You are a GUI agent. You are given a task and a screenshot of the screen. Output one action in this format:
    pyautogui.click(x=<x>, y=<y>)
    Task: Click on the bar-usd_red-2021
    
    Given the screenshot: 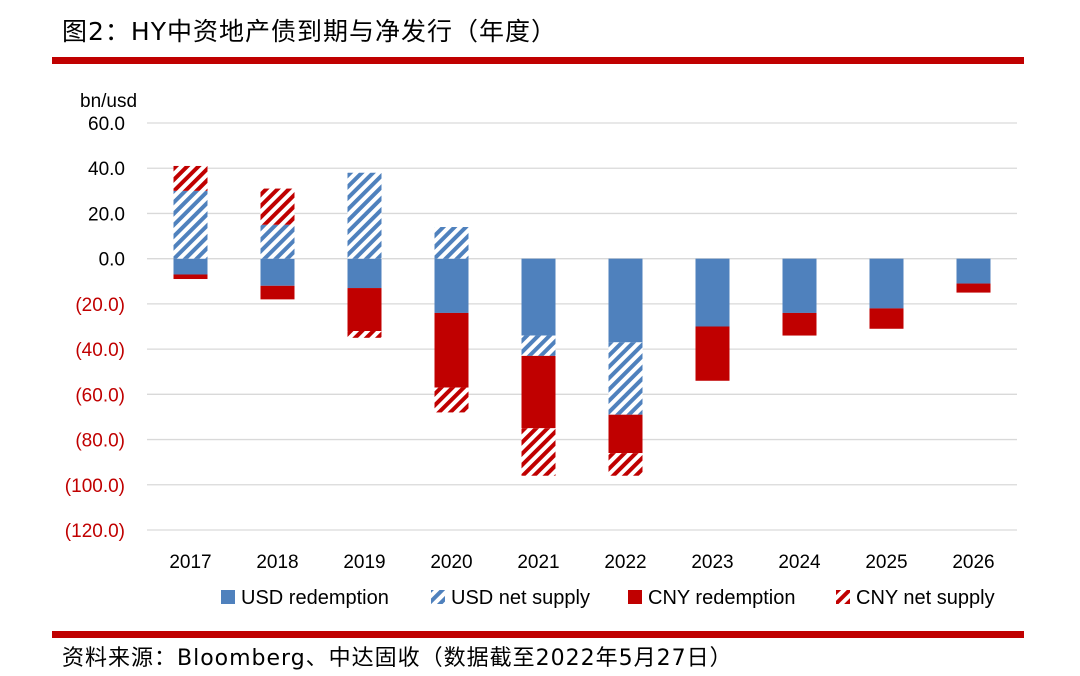 What is the action you would take?
    pyautogui.click(x=538, y=297)
    